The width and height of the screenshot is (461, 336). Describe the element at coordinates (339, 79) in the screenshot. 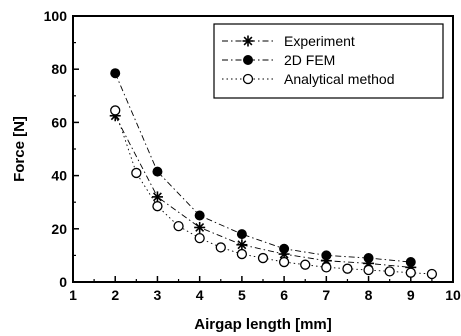

I see `legend-label: Analytical method` at that location.